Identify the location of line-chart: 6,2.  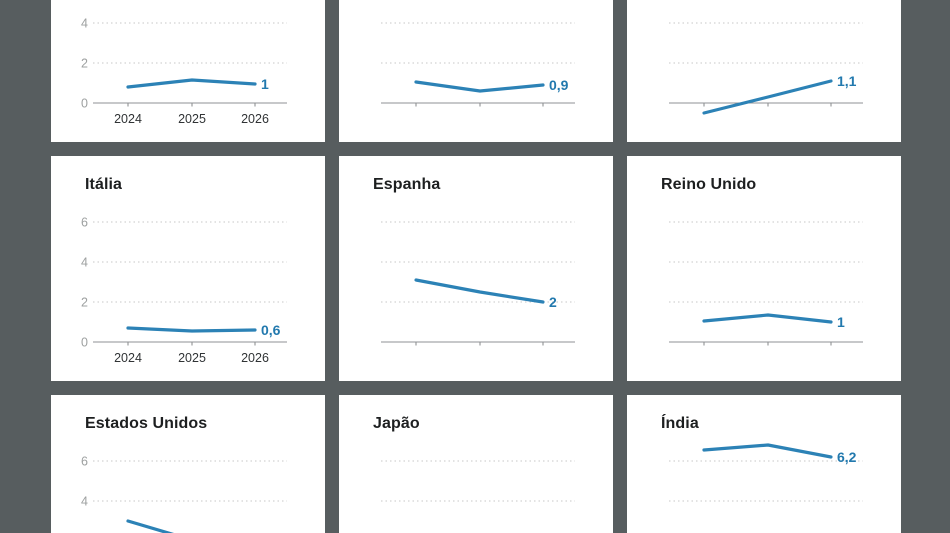
(766, 472).